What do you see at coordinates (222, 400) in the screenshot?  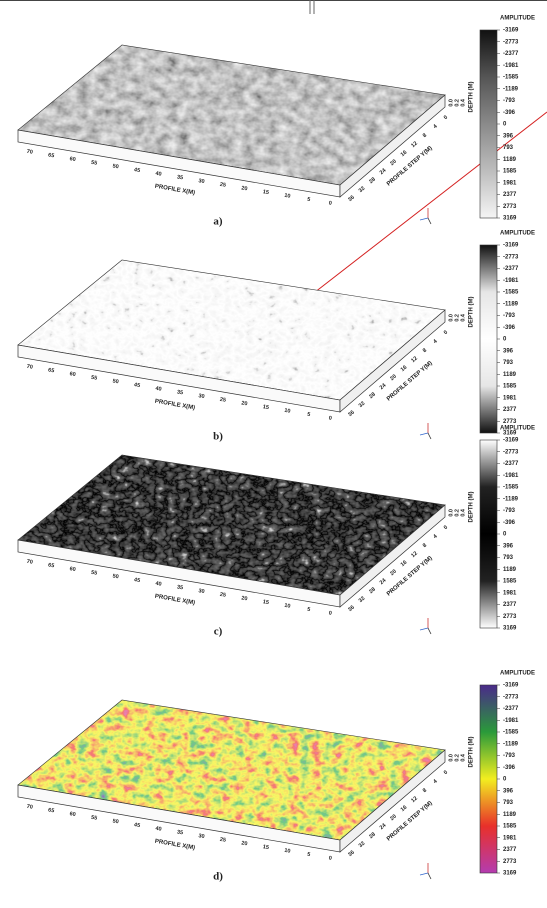 I see `x-tick-label: 25` at bounding box center [222, 400].